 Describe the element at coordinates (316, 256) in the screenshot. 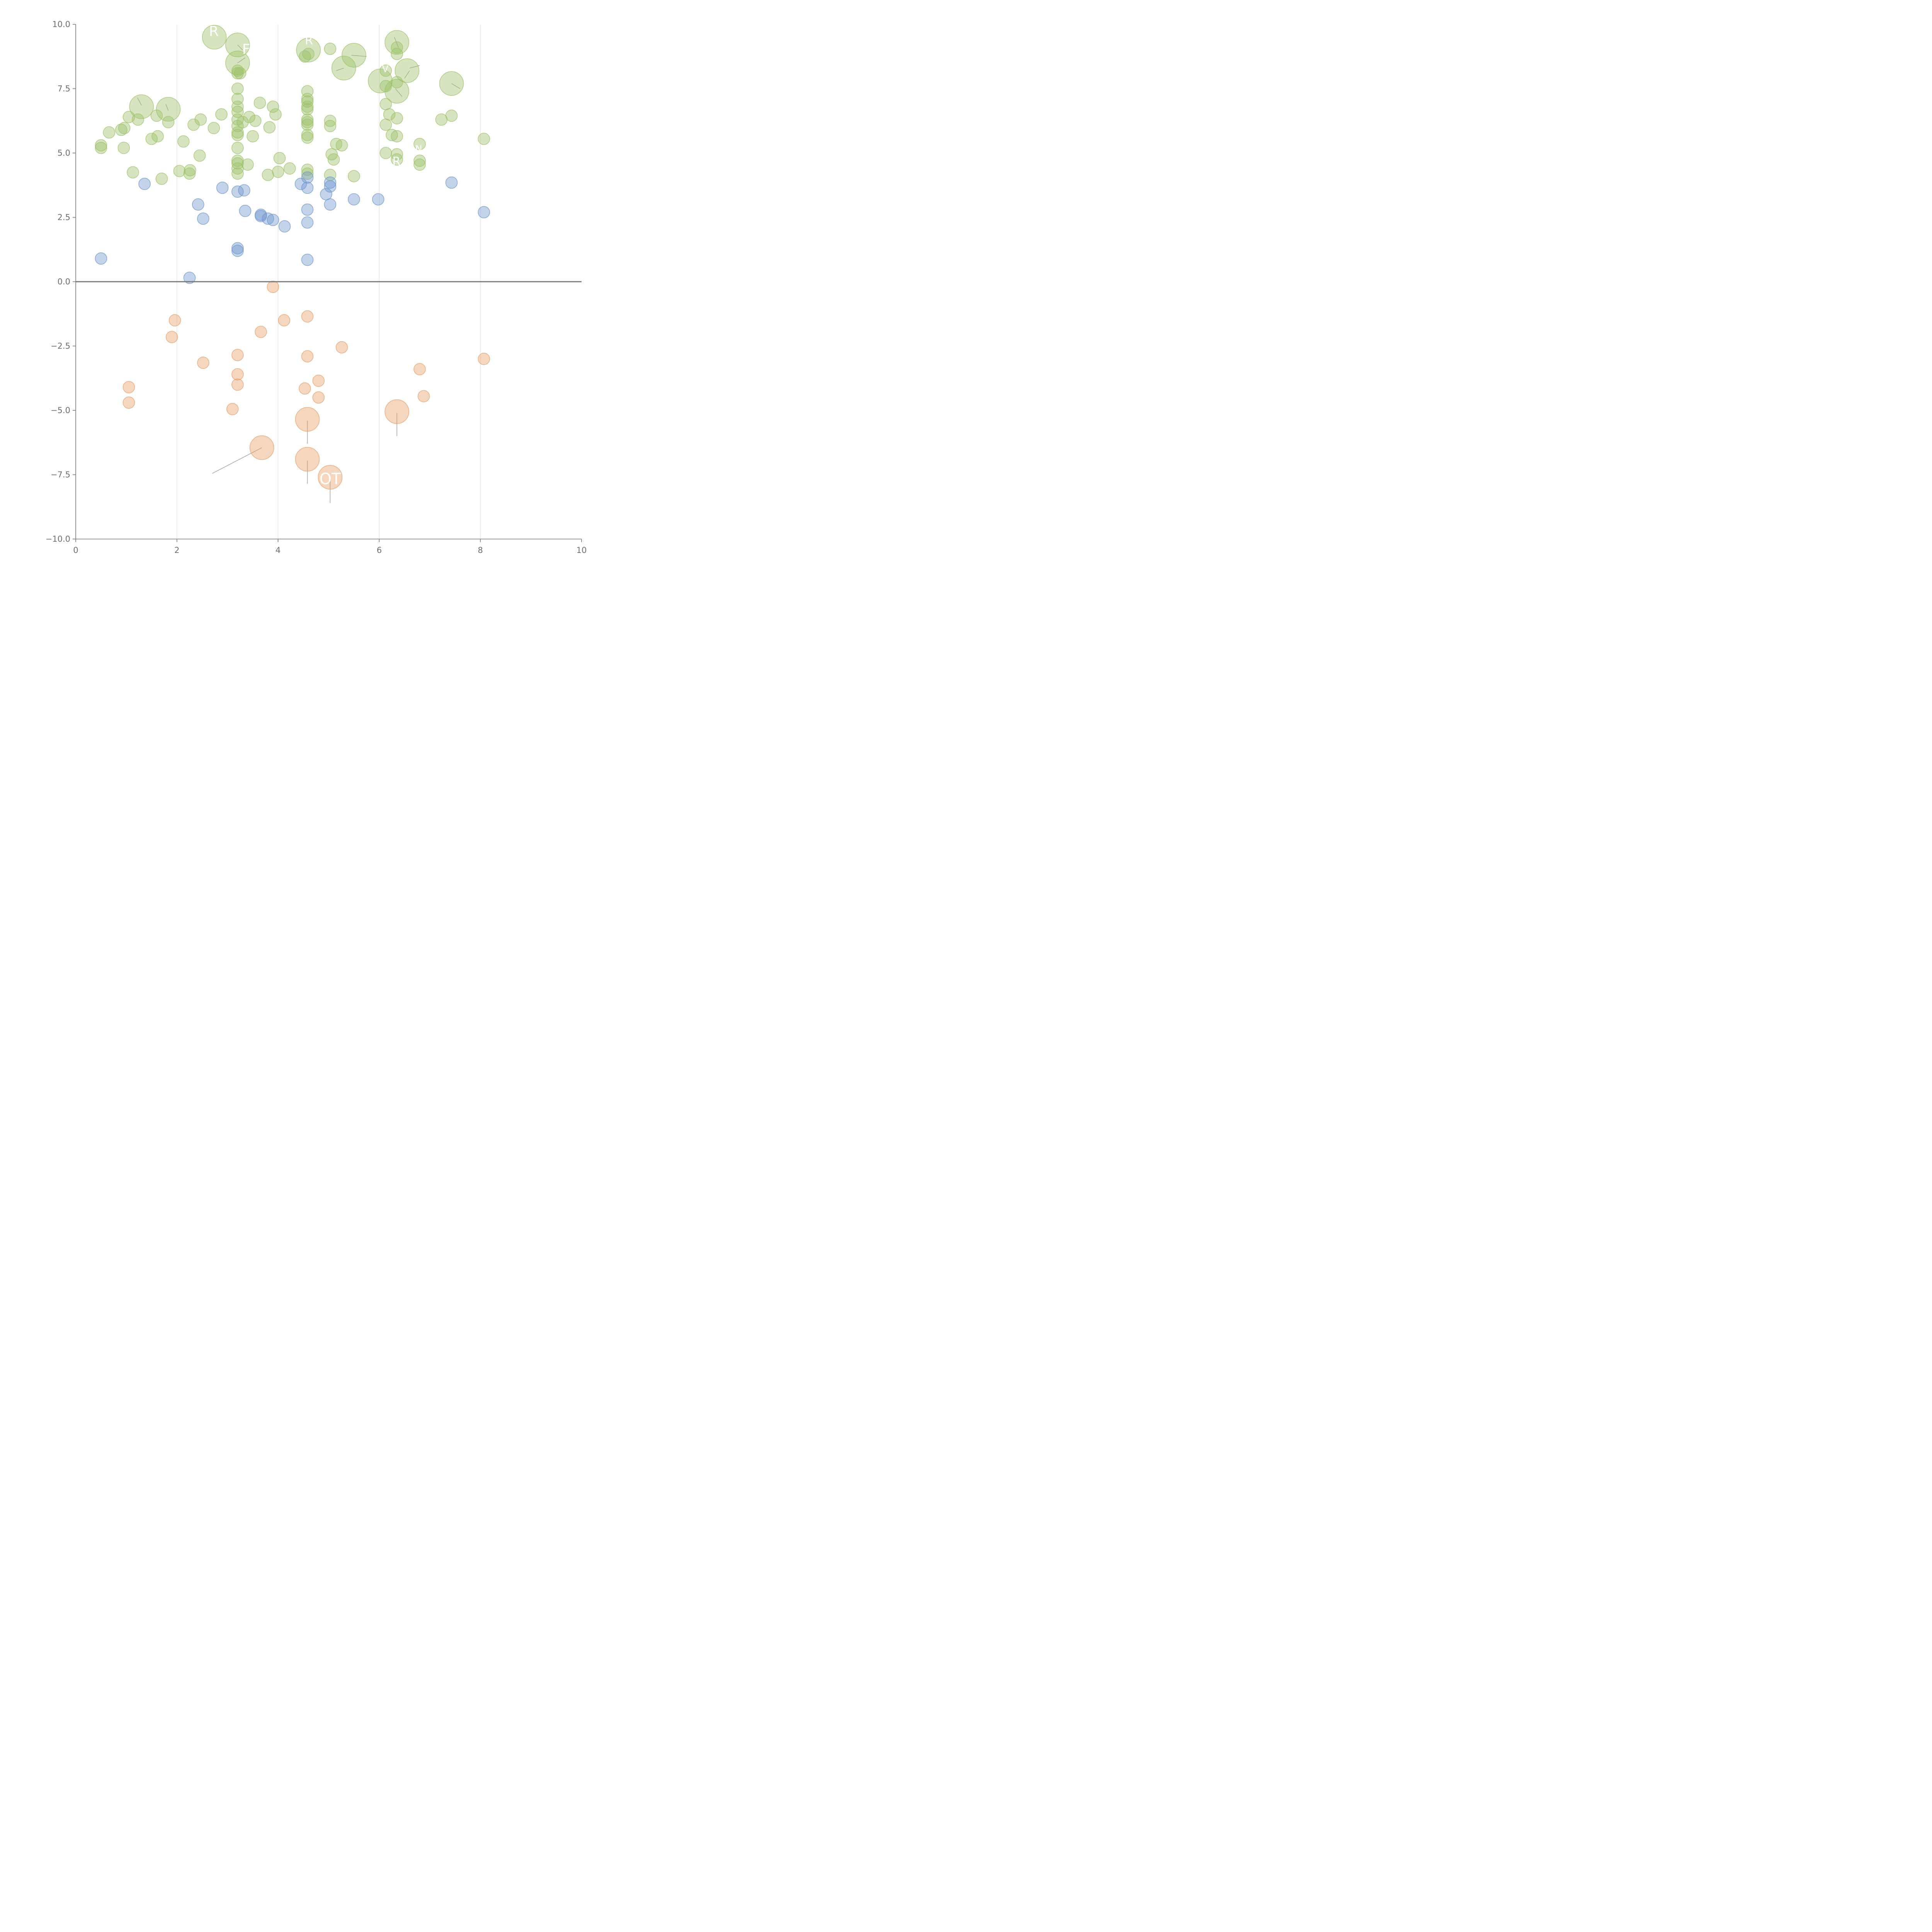

I see `annotations: OT R F R R V N` at that location.